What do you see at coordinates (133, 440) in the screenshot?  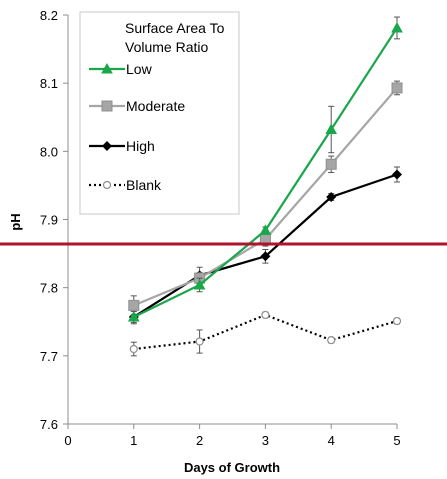 I see `x-tick-label: 1` at bounding box center [133, 440].